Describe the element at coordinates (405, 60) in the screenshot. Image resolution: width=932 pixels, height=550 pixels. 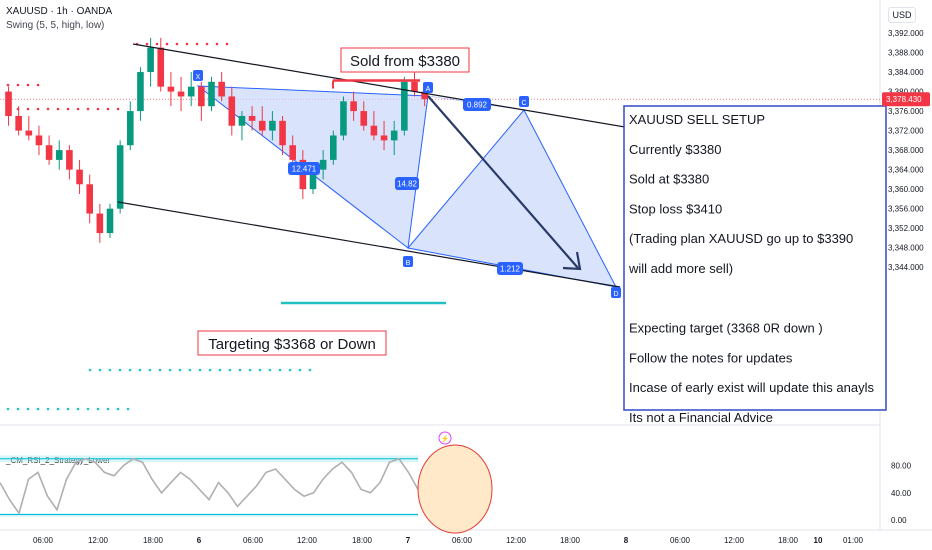
I see `sold-annotation-box` at that location.